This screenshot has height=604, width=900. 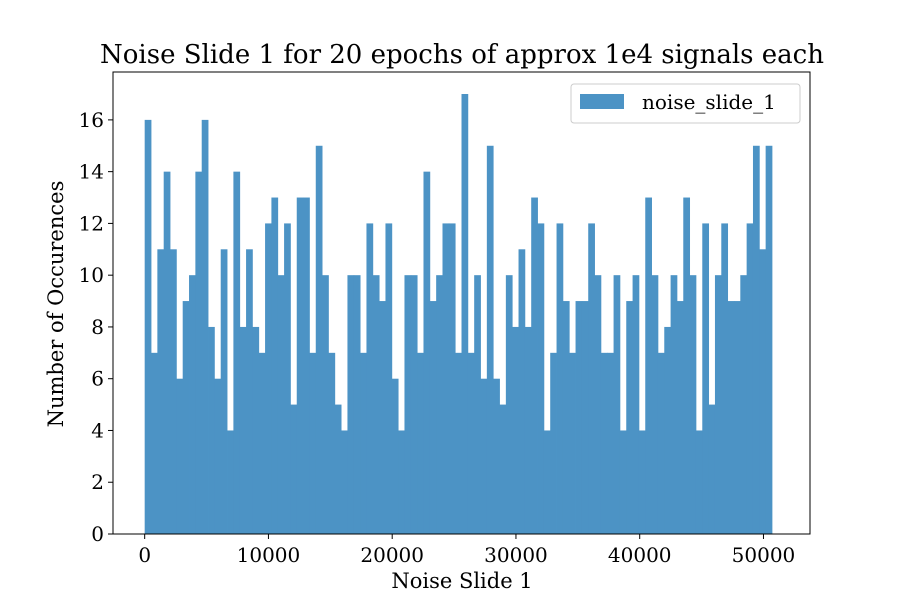 What do you see at coordinates (91, 223) in the screenshot?
I see `y-tick-label: 12` at bounding box center [91, 223].